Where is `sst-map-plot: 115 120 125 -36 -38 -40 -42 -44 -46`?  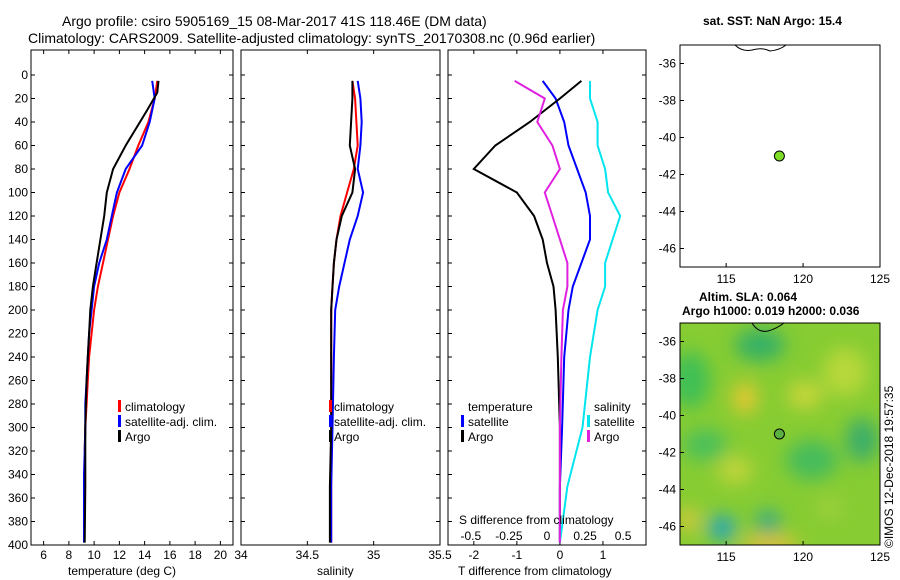 sst-map-plot: 115 120 125 -36 -38 -40 -42 -44 -46 is located at coordinates (775, 172).